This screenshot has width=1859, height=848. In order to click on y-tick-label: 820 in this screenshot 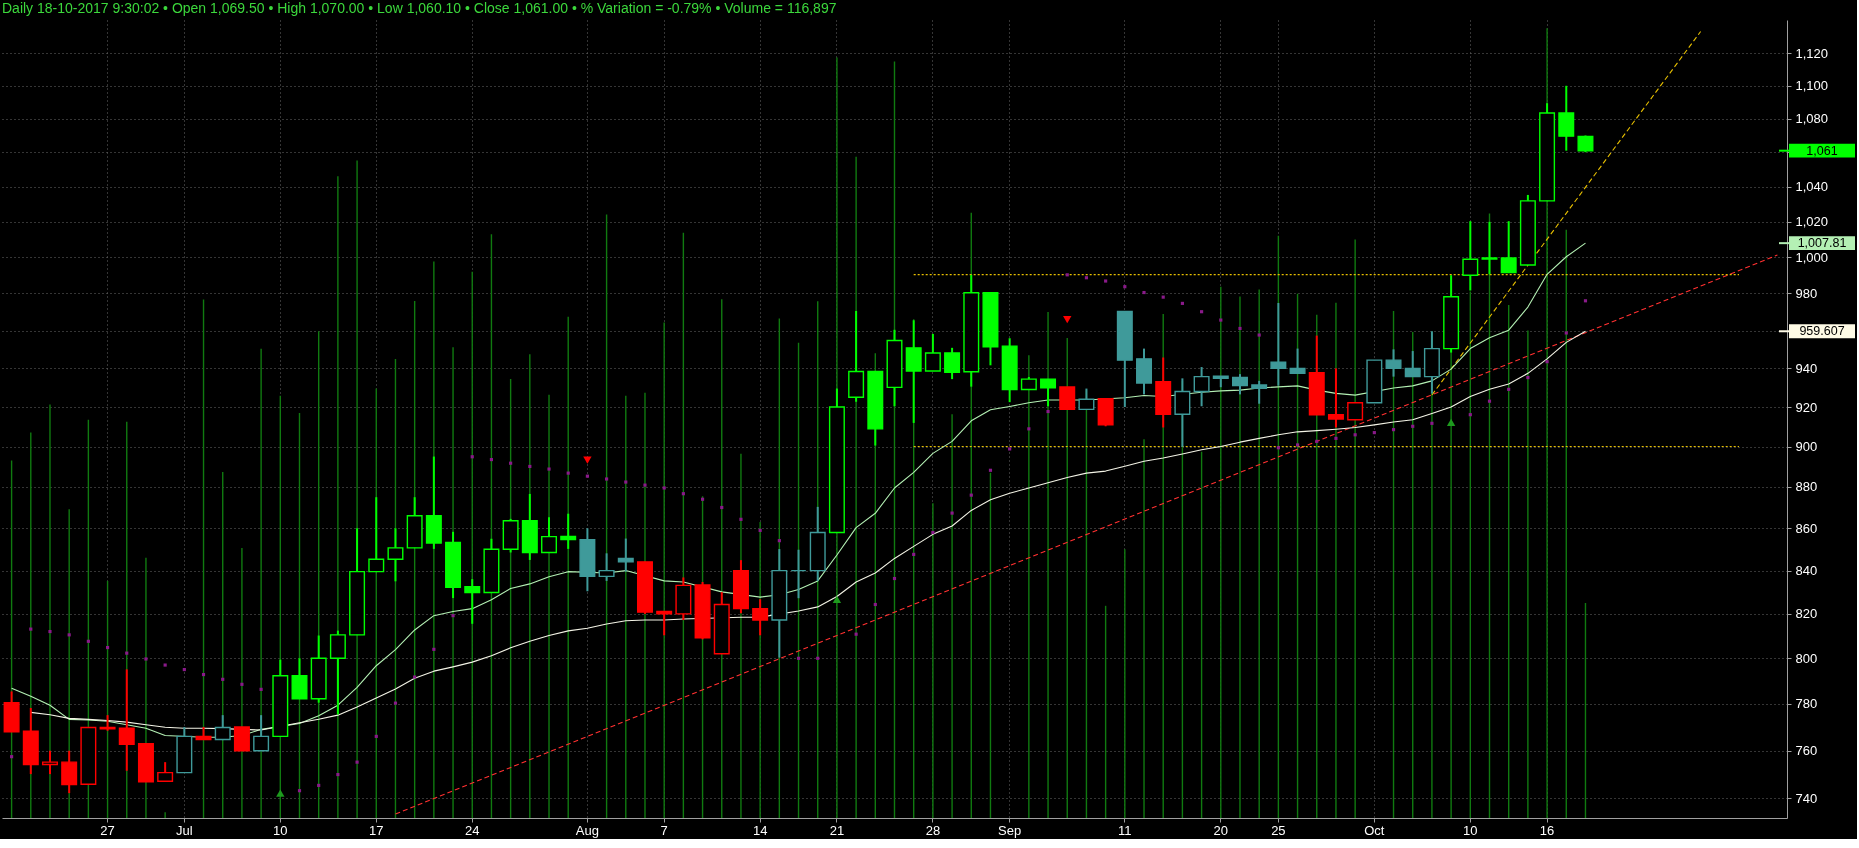, I will do `click(1806, 614)`.